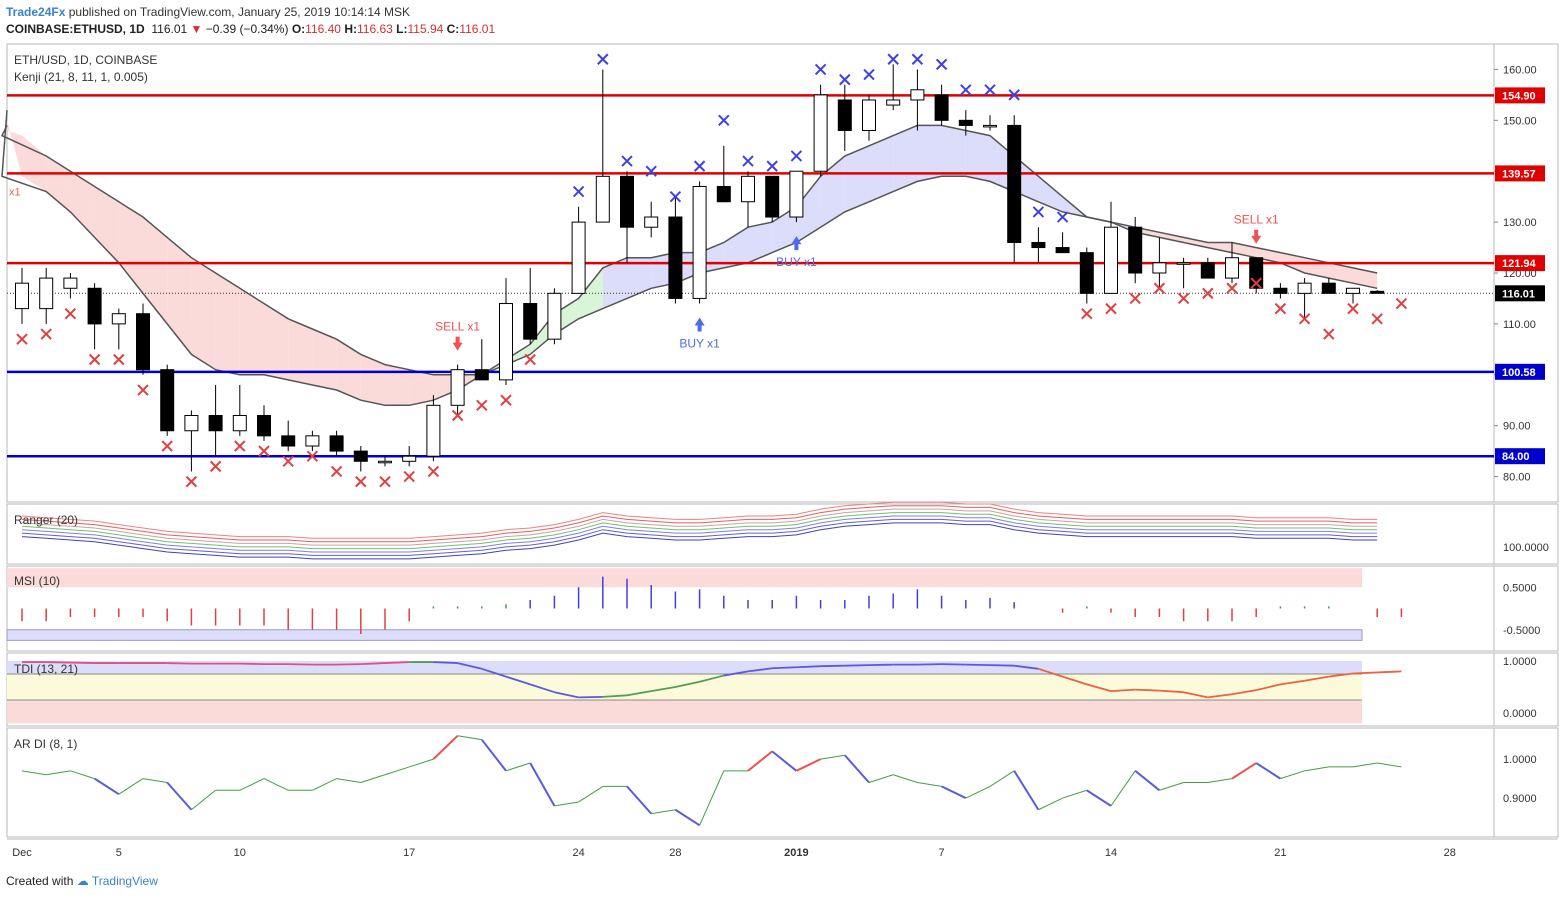 The image size is (1565, 899). What do you see at coordinates (477, 29) in the screenshot?
I see `close-value: 116.01` at bounding box center [477, 29].